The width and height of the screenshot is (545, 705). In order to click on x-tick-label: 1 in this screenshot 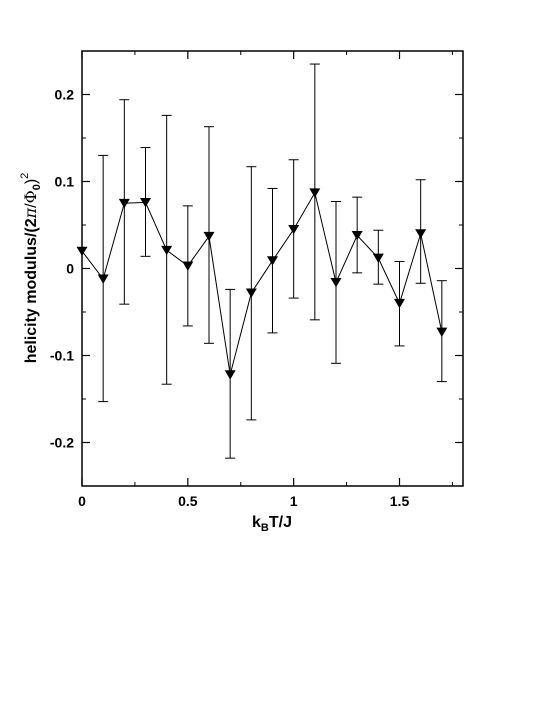, I will do `click(294, 501)`.